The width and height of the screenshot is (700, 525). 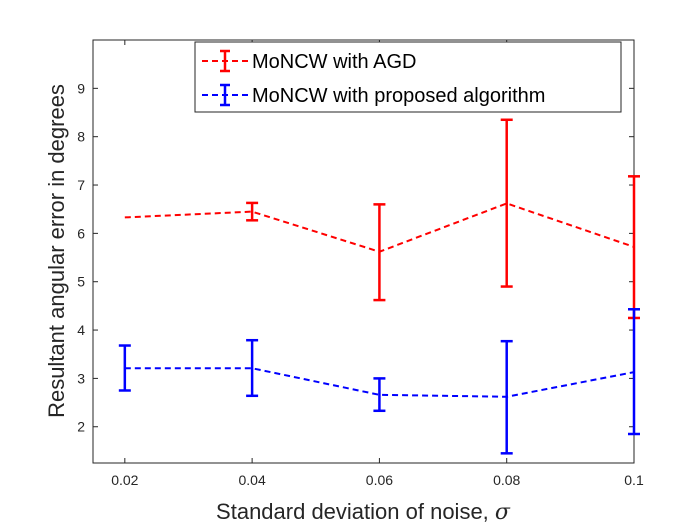 What do you see at coordinates (506, 480) in the screenshot?
I see `x-tick-label: 0.08` at bounding box center [506, 480].